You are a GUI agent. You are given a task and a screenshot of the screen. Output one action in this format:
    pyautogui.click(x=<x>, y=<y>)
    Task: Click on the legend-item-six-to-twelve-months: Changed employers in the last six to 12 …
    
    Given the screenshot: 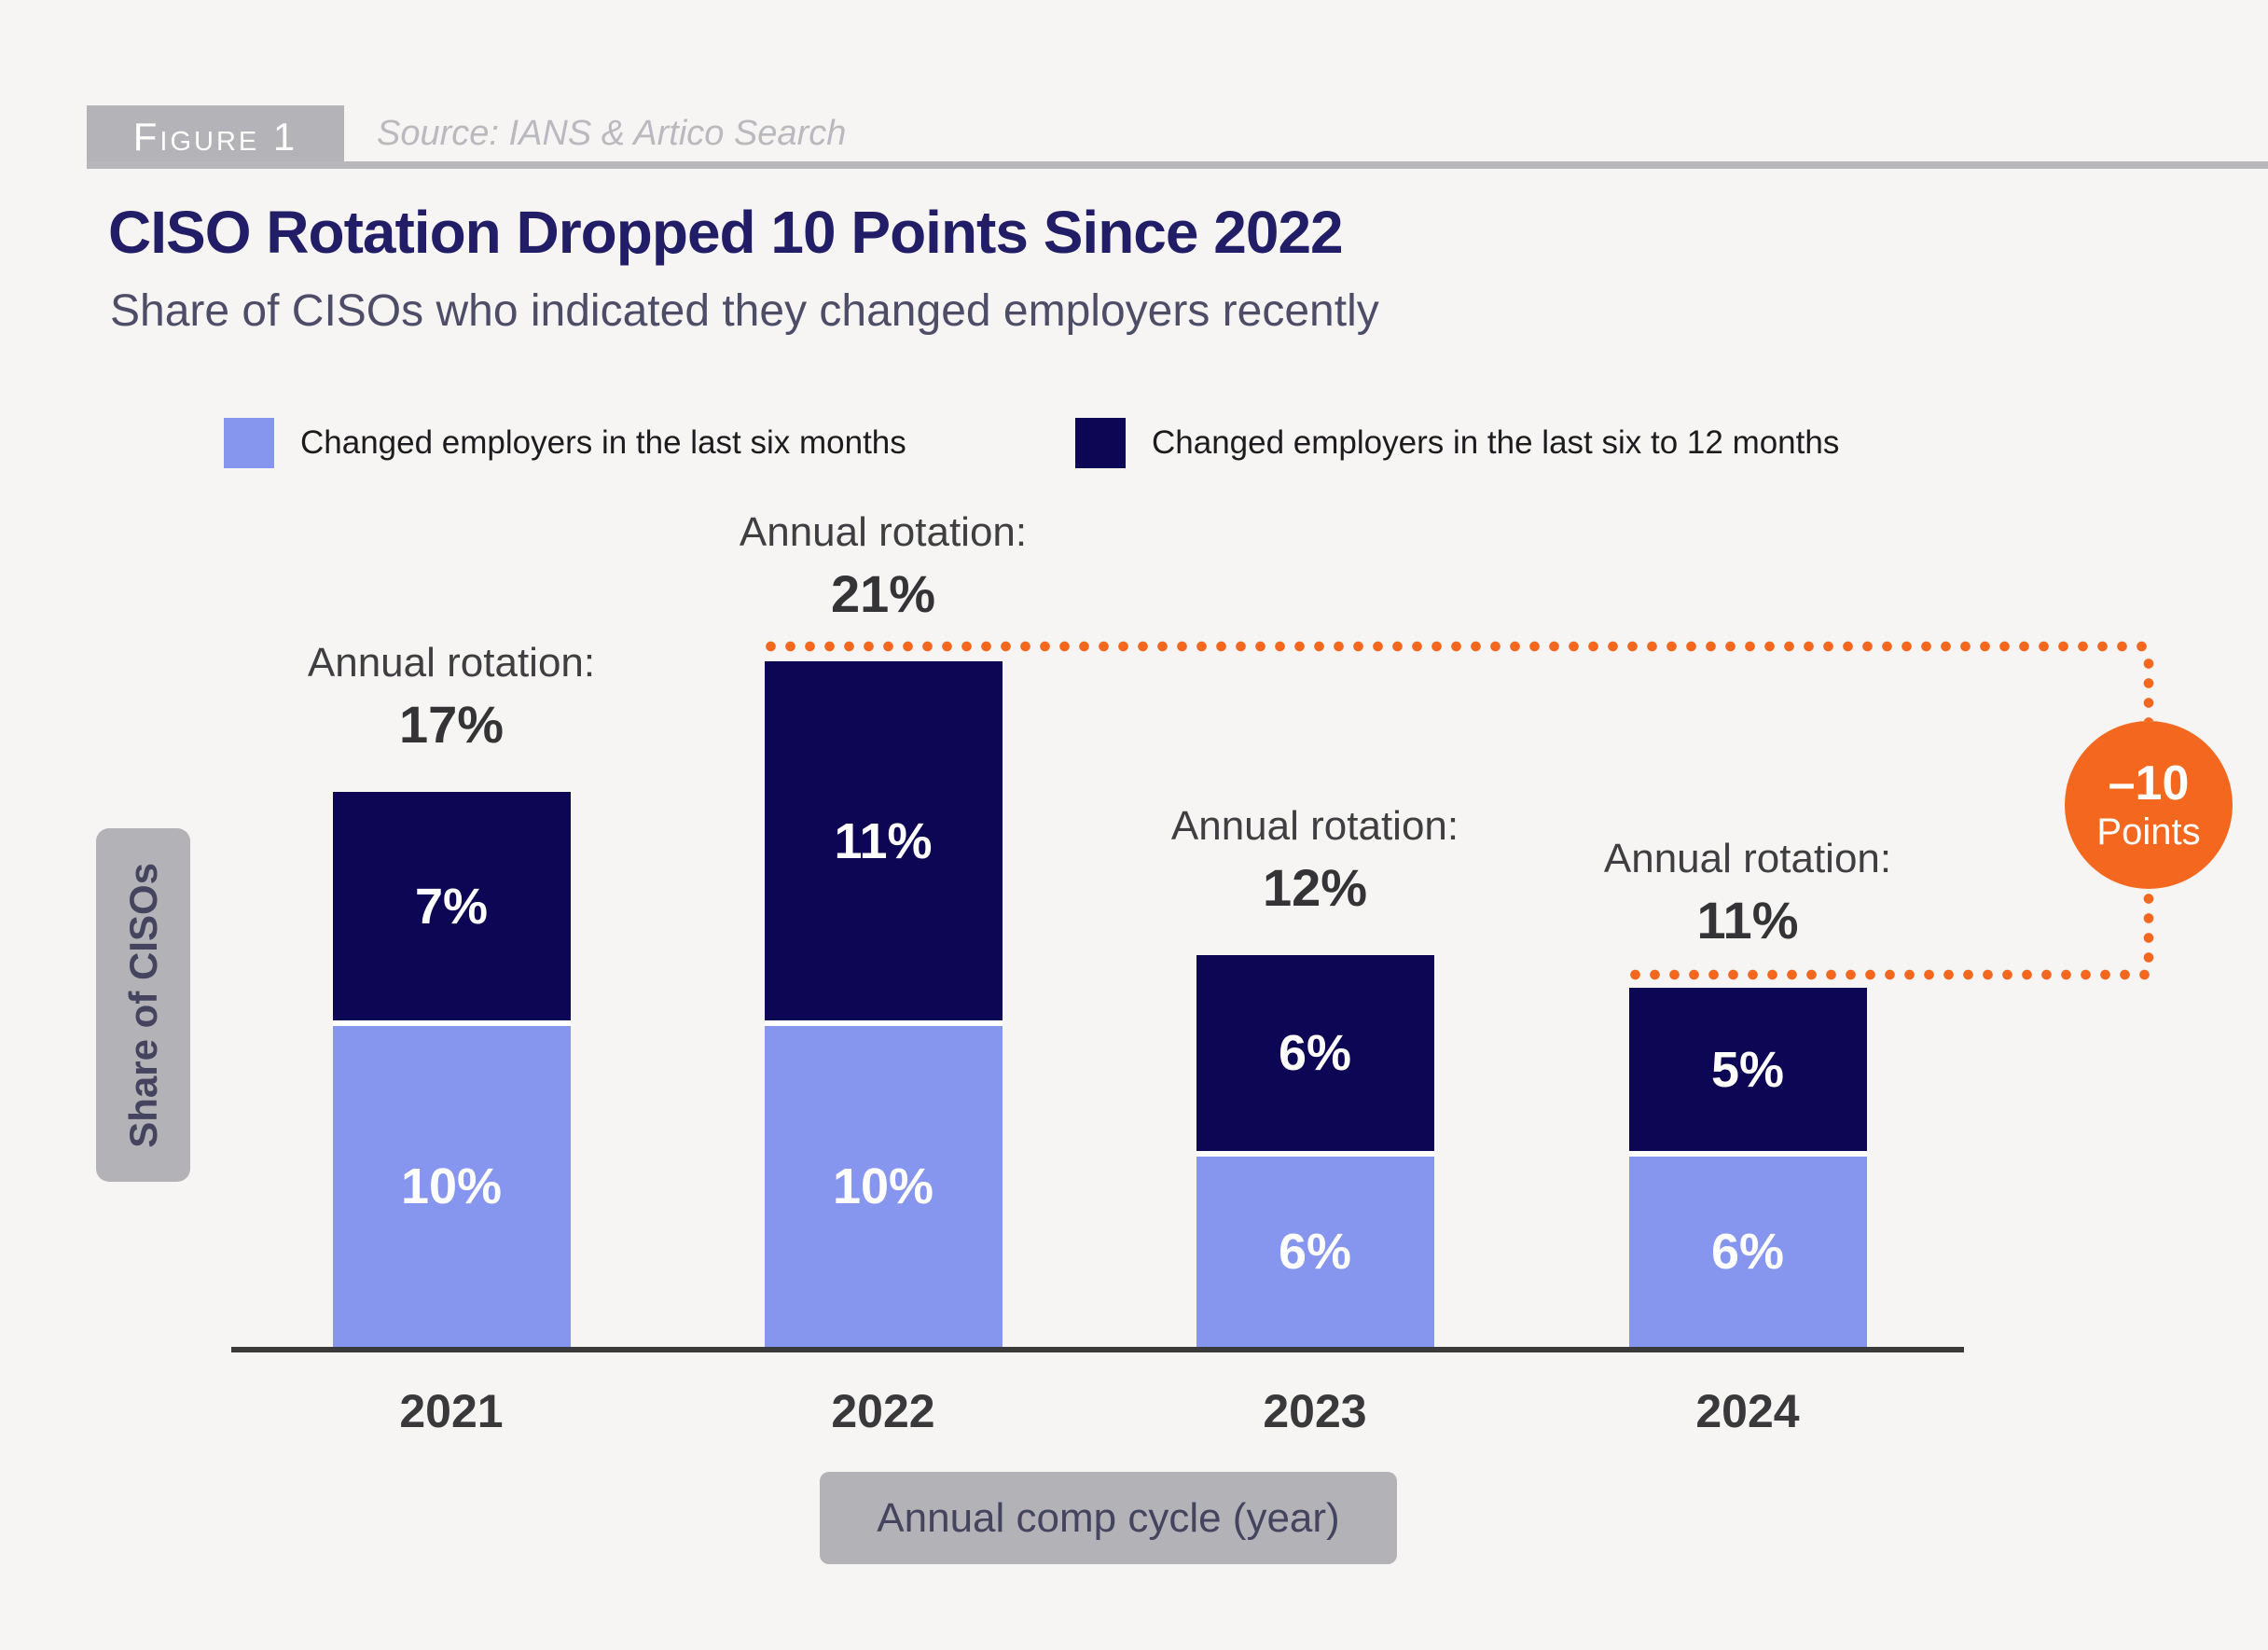 What is the action you would take?
    pyautogui.click(x=1457, y=443)
    